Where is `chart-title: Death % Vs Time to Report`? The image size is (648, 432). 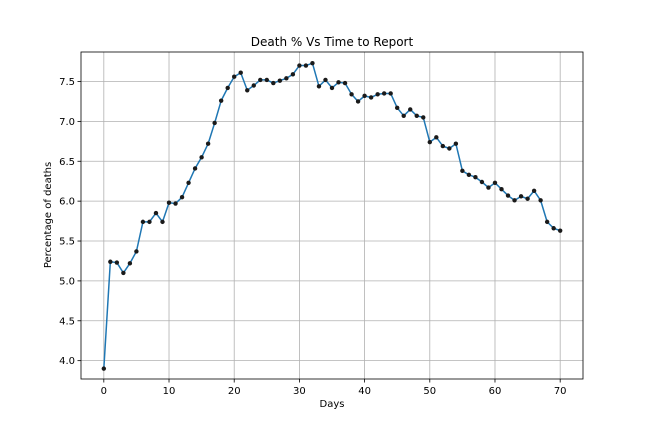
chart-title: Death % Vs Time to Report is located at coordinates (332, 42).